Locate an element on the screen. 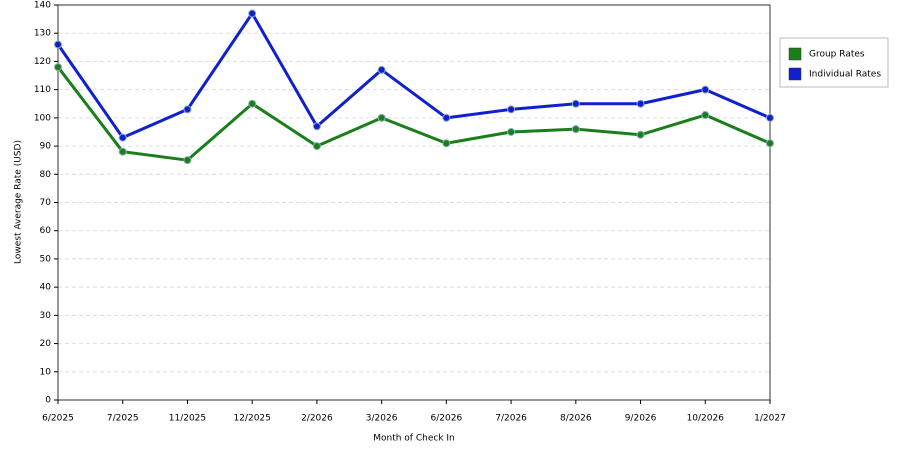 The image size is (900, 450). legend-label: Group Rates is located at coordinates (837, 55).